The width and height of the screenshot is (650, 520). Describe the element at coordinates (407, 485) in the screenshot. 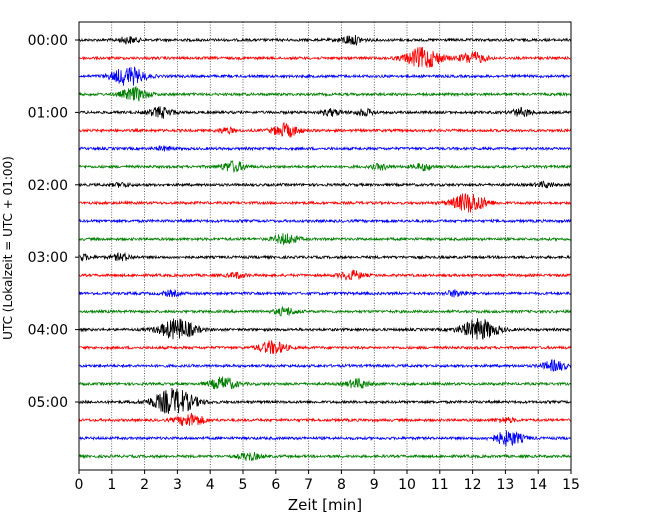

I see `x-tick-label: 10` at that location.